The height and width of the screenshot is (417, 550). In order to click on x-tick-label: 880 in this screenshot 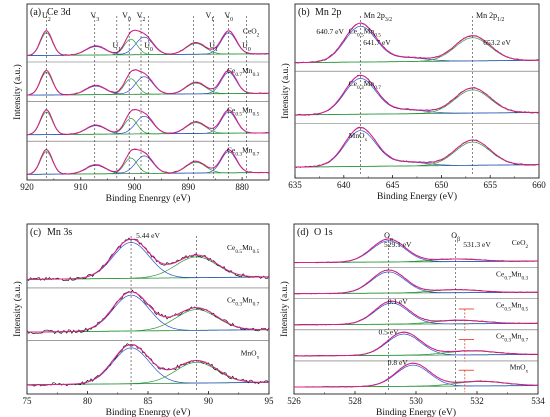, I will do `click(242, 187)`.